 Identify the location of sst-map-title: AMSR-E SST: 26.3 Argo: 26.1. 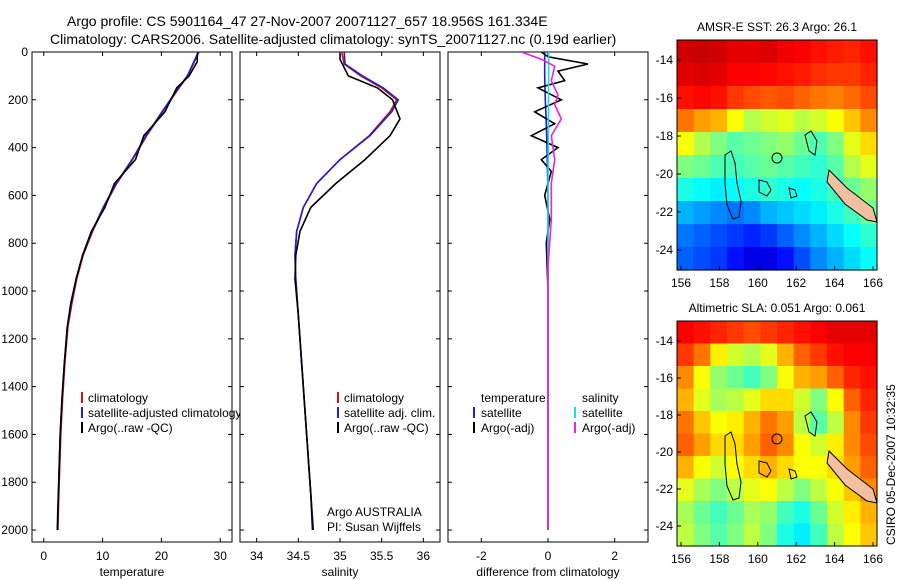
(777, 27).